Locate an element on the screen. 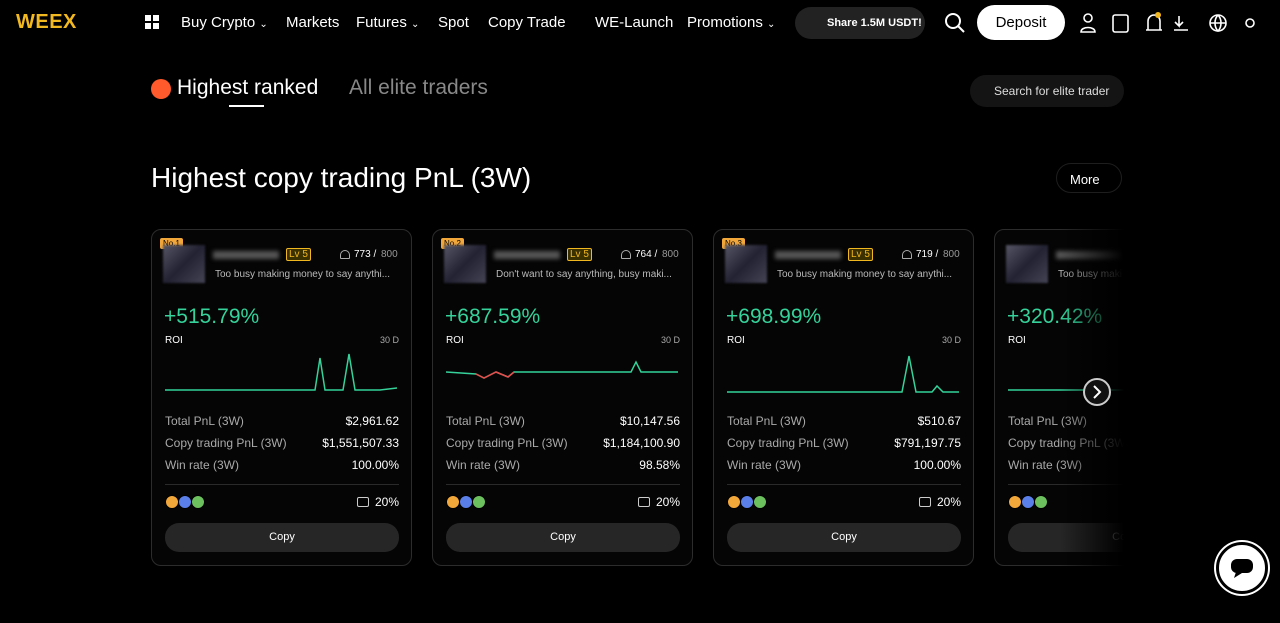 This screenshot has width=1280, height=623. nav-item: Markets is located at coordinates (313, 22).